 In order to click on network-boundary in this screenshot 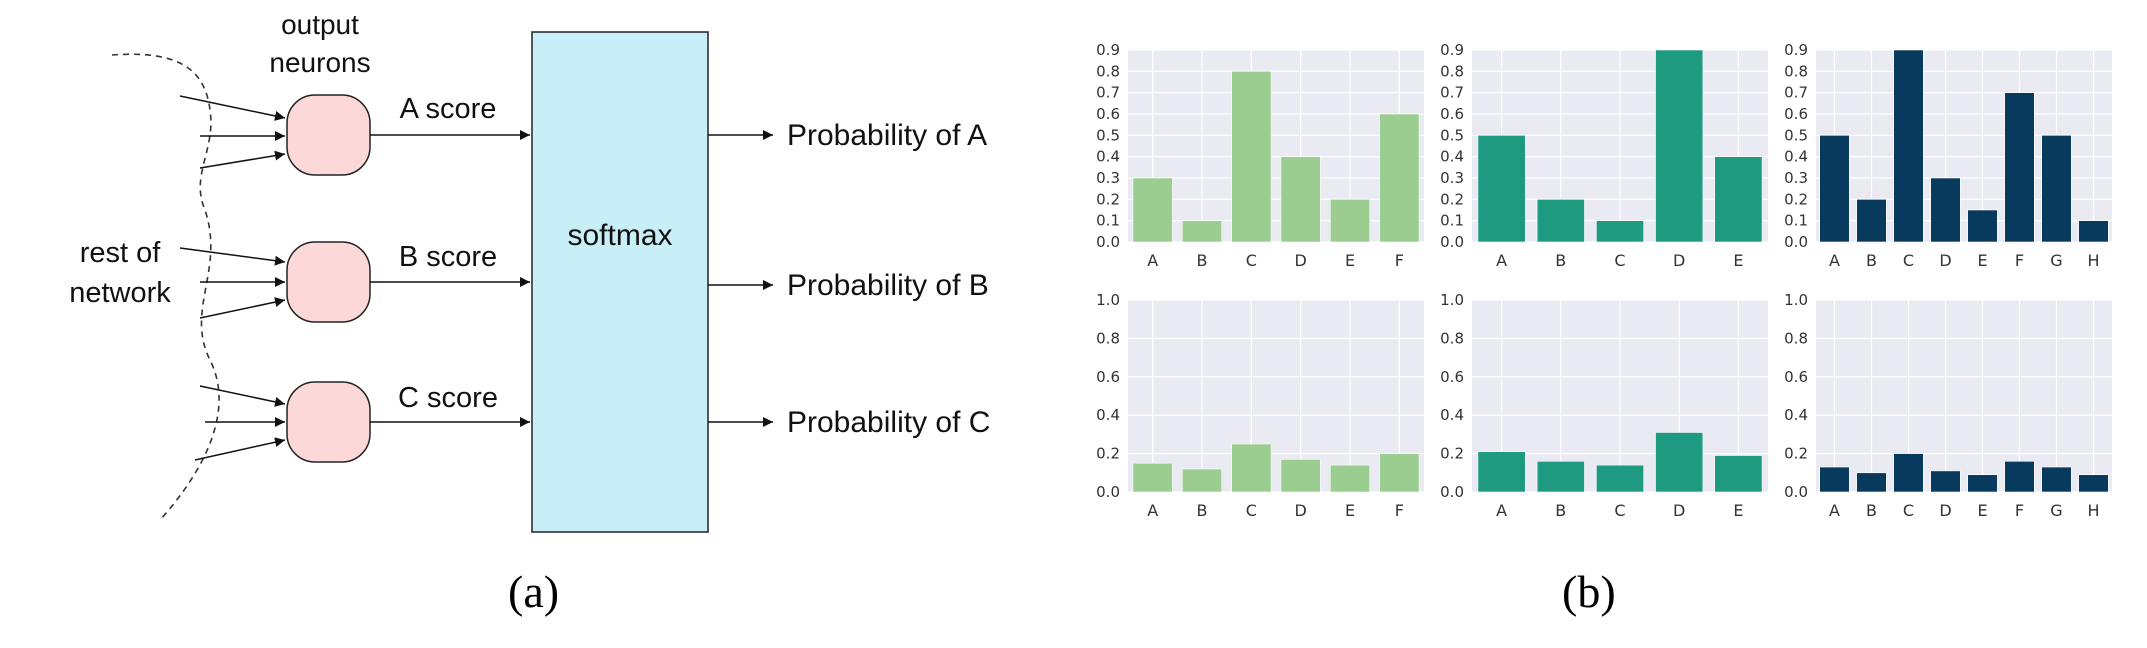, I will do `click(165, 287)`.